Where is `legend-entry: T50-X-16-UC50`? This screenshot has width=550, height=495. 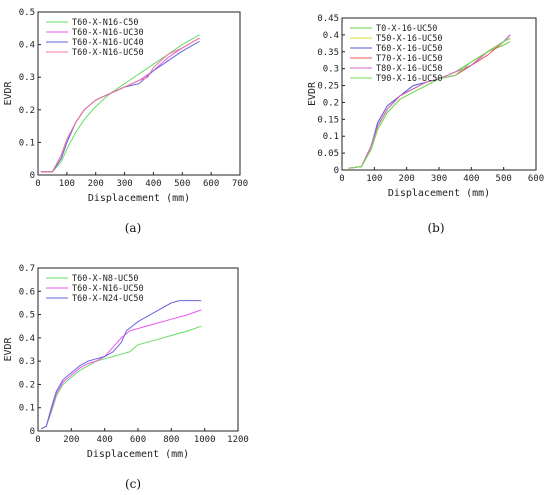 legend-entry: T50-X-16-UC50 is located at coordinates (409, 39).